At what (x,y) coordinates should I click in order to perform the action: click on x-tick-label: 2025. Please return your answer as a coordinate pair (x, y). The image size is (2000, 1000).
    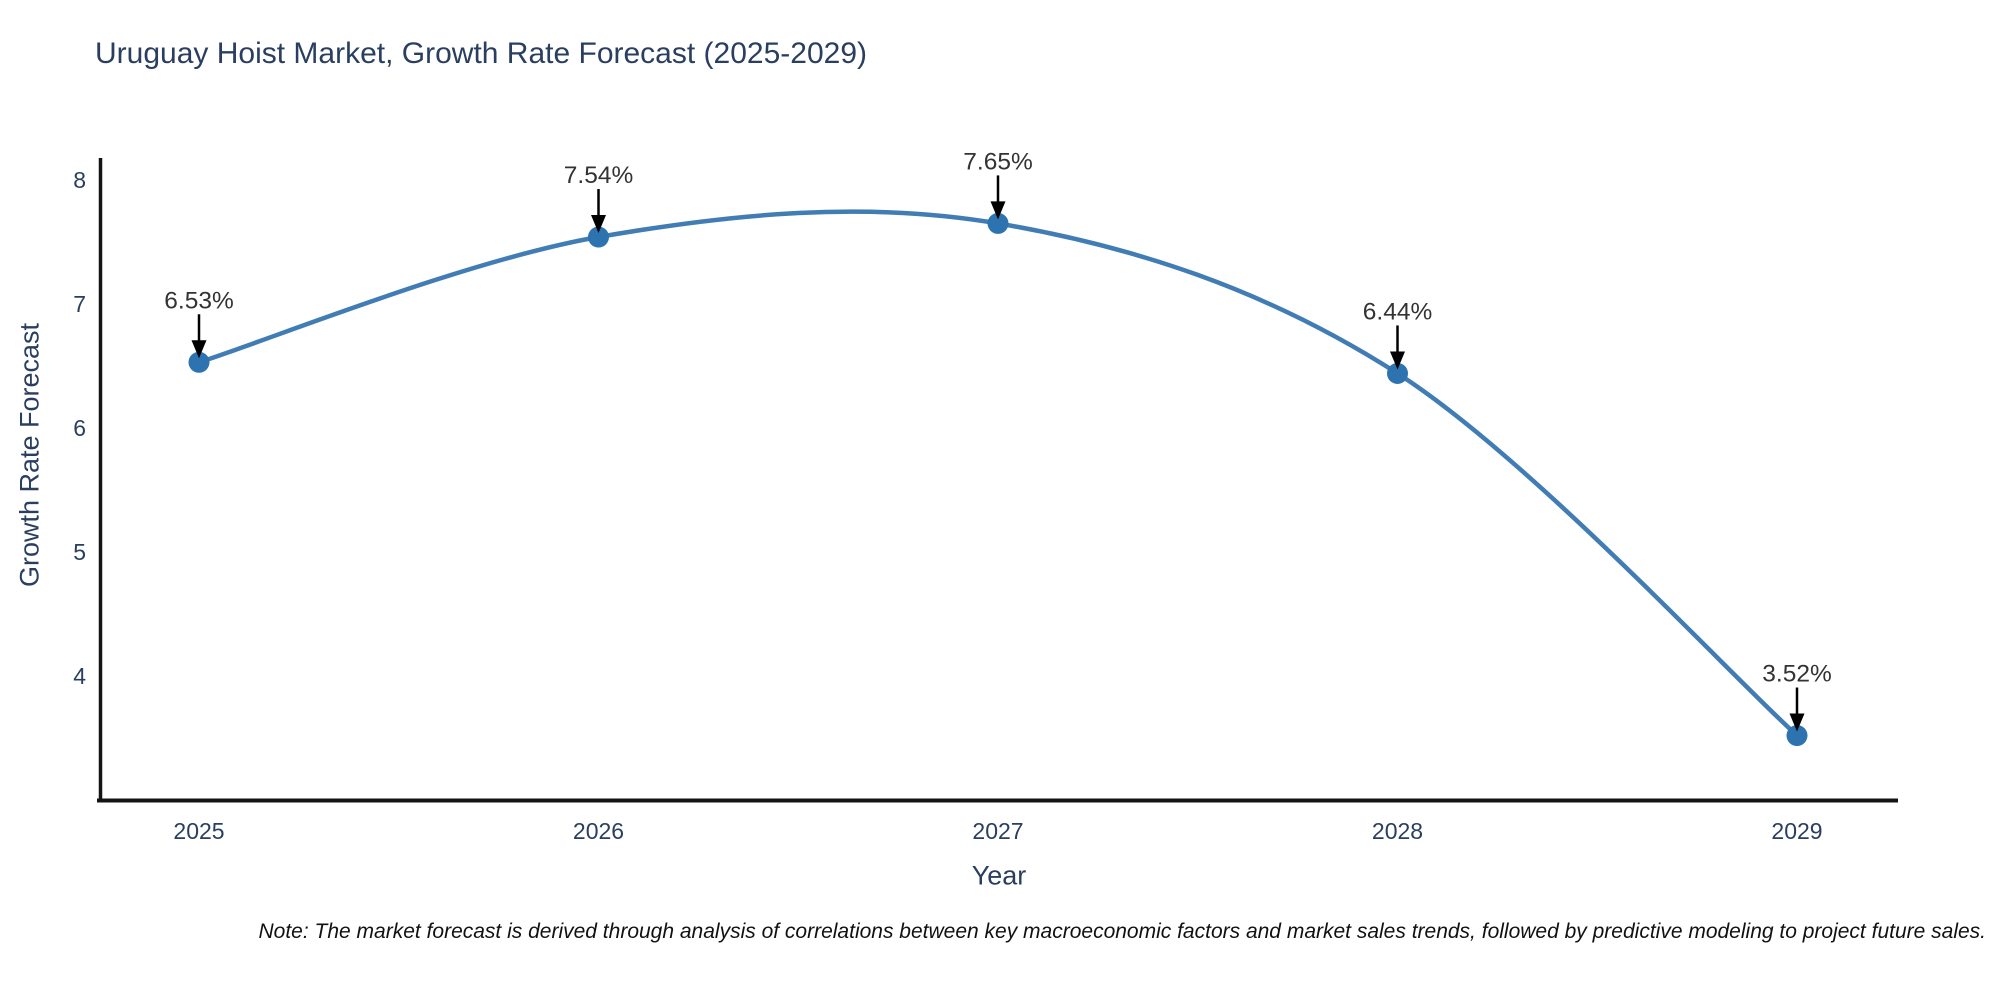
    Looking at the image, I should click on (198, 831).